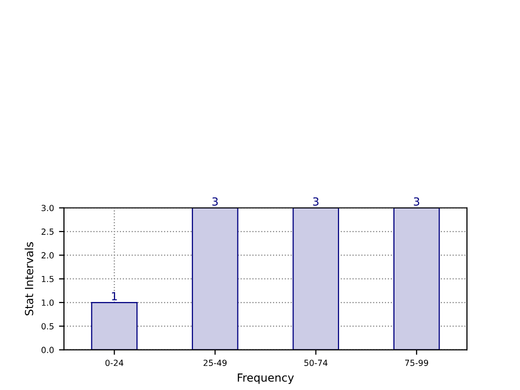 The width and height of the screenshot is (520, 390). Describe the element at coordinates (416, 363) in the screenshot. I see `x-tick-label: 75-99` at that location.